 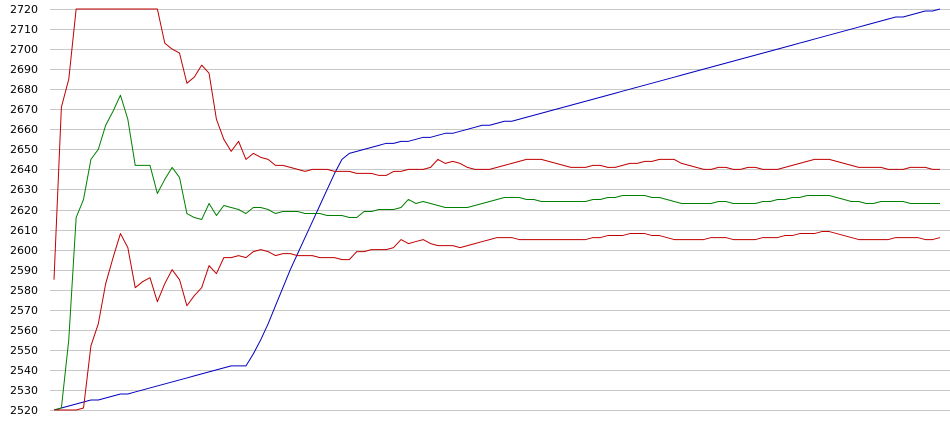 I want to click on y-tick-label: 2720, so click(x=24, y=9).